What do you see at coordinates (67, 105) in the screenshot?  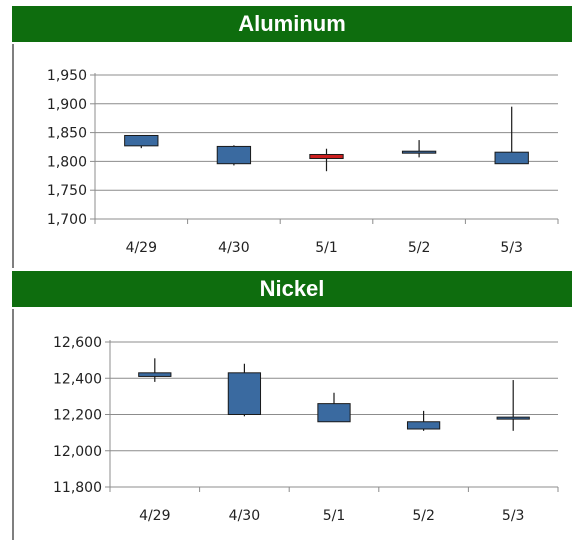 I see `aluminum-y-tick-label: 1,900` at bounding box center [67, 105].